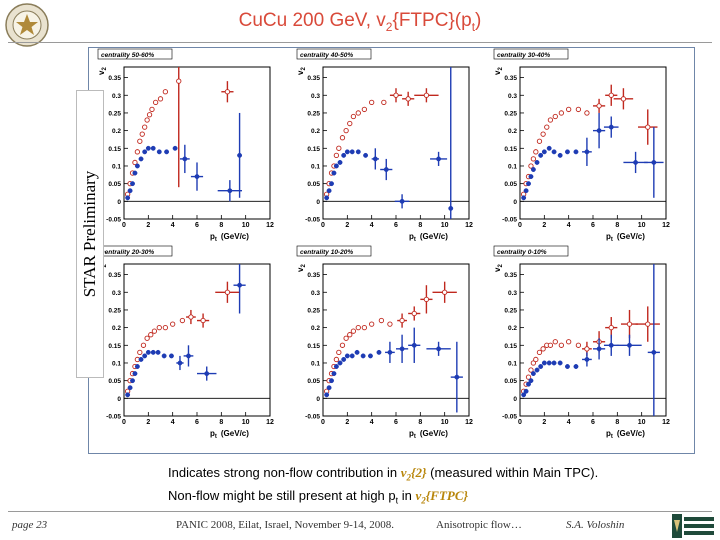 The height and width of the screenshot is (540, 720). What do you see at coordinates (229, 237) in the screenshot?
I see `x-axis-label: pt (GeV/c)` at bounding box center [229, 237].